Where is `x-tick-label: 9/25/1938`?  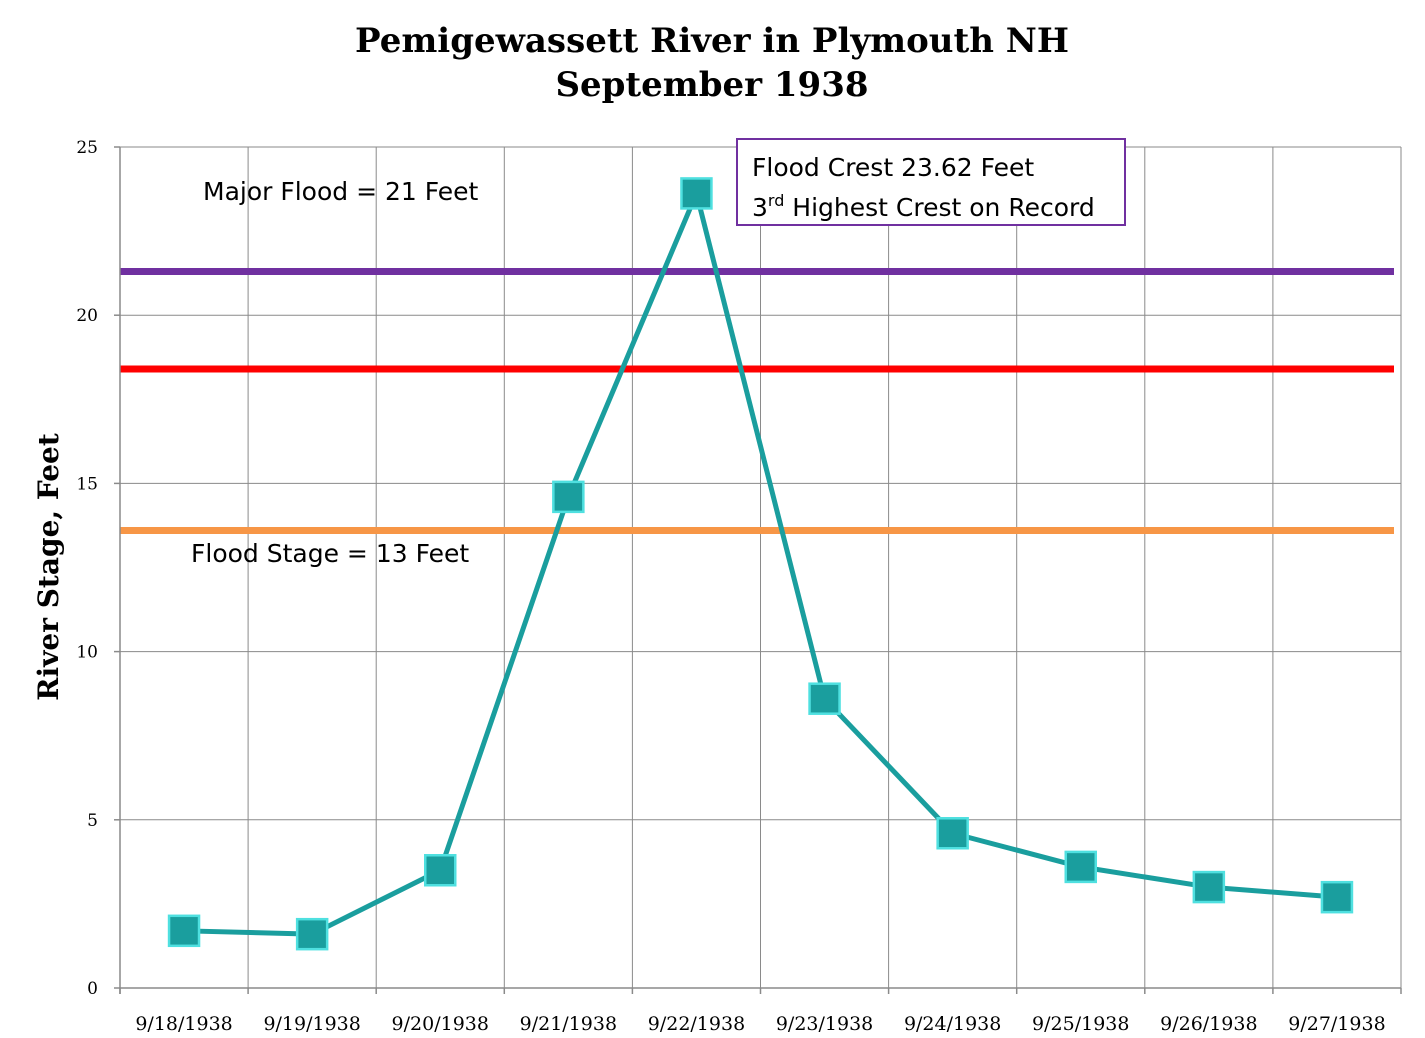
x-tick-label: 9/25/1938 is located at coordinates (1080, 1024).